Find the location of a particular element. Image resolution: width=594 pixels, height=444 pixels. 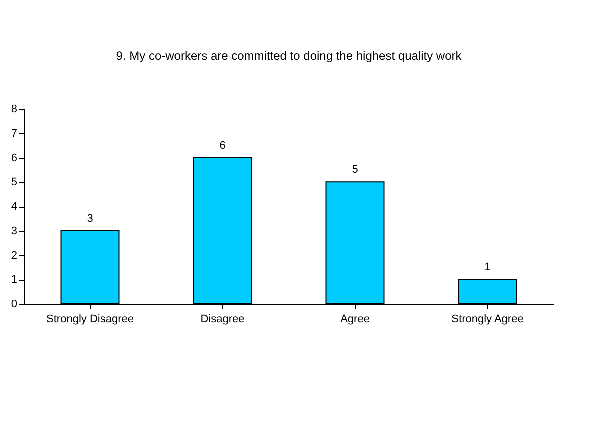

y-tick-label: 8 is located at coordinates (14, 110).